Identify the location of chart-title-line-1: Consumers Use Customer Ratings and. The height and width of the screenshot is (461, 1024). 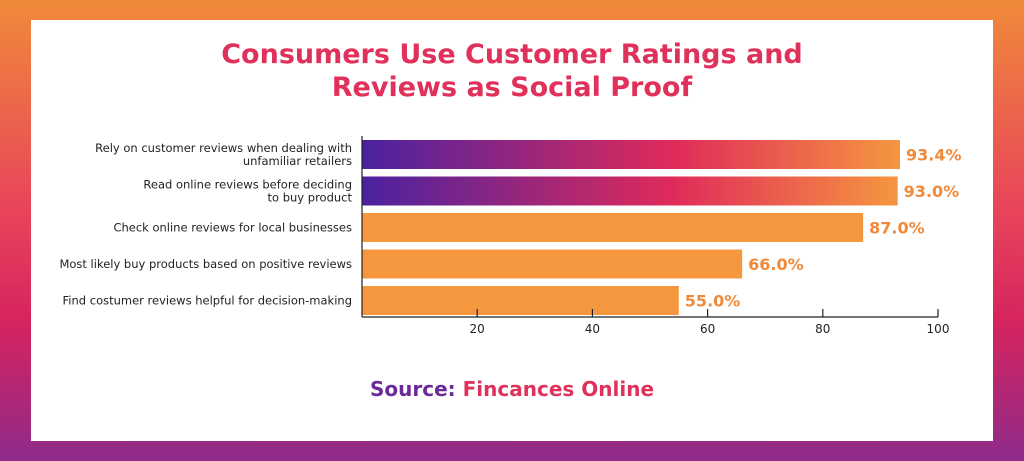
(512, 54).